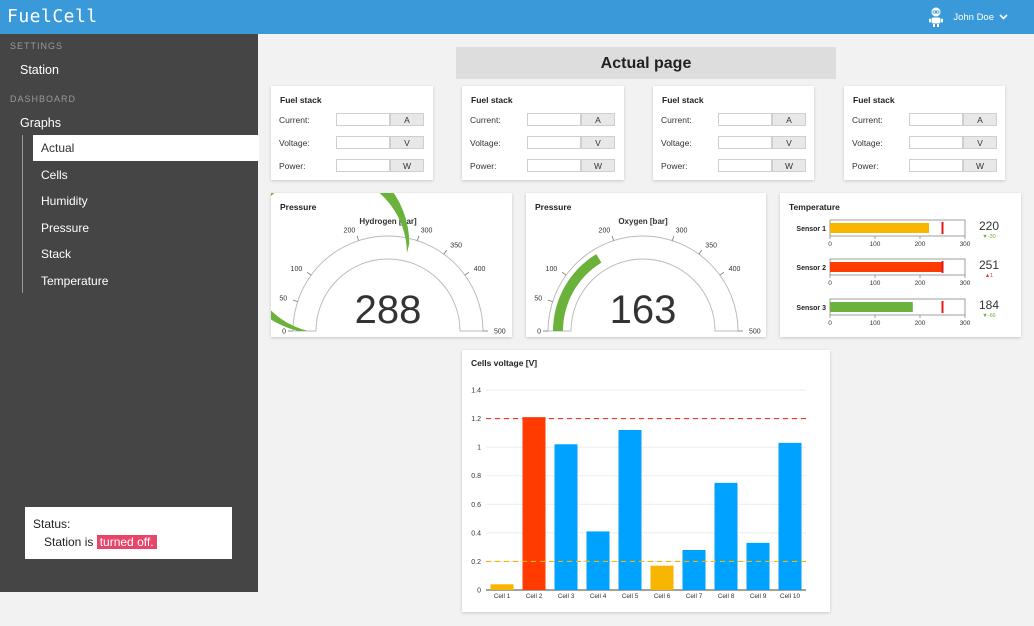 The height and width of the screenshot is (626, 1034). What do you see at coordinates (989, 226) in the screenshot?
I see `sensor-value: 220` at bounding box center [989, 226].